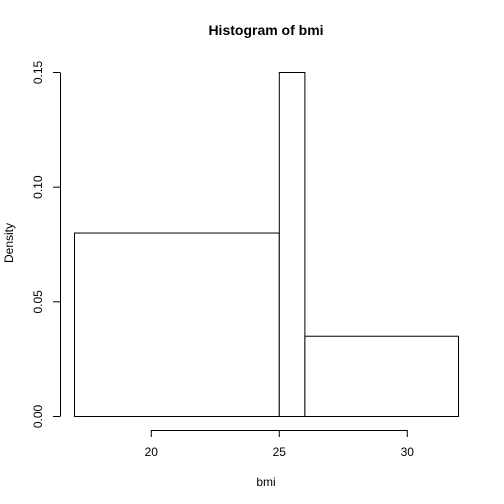 The height and width of the screenshot is (504, 504). I want to click on y-tick-label: 0.10, so click(38, 187).